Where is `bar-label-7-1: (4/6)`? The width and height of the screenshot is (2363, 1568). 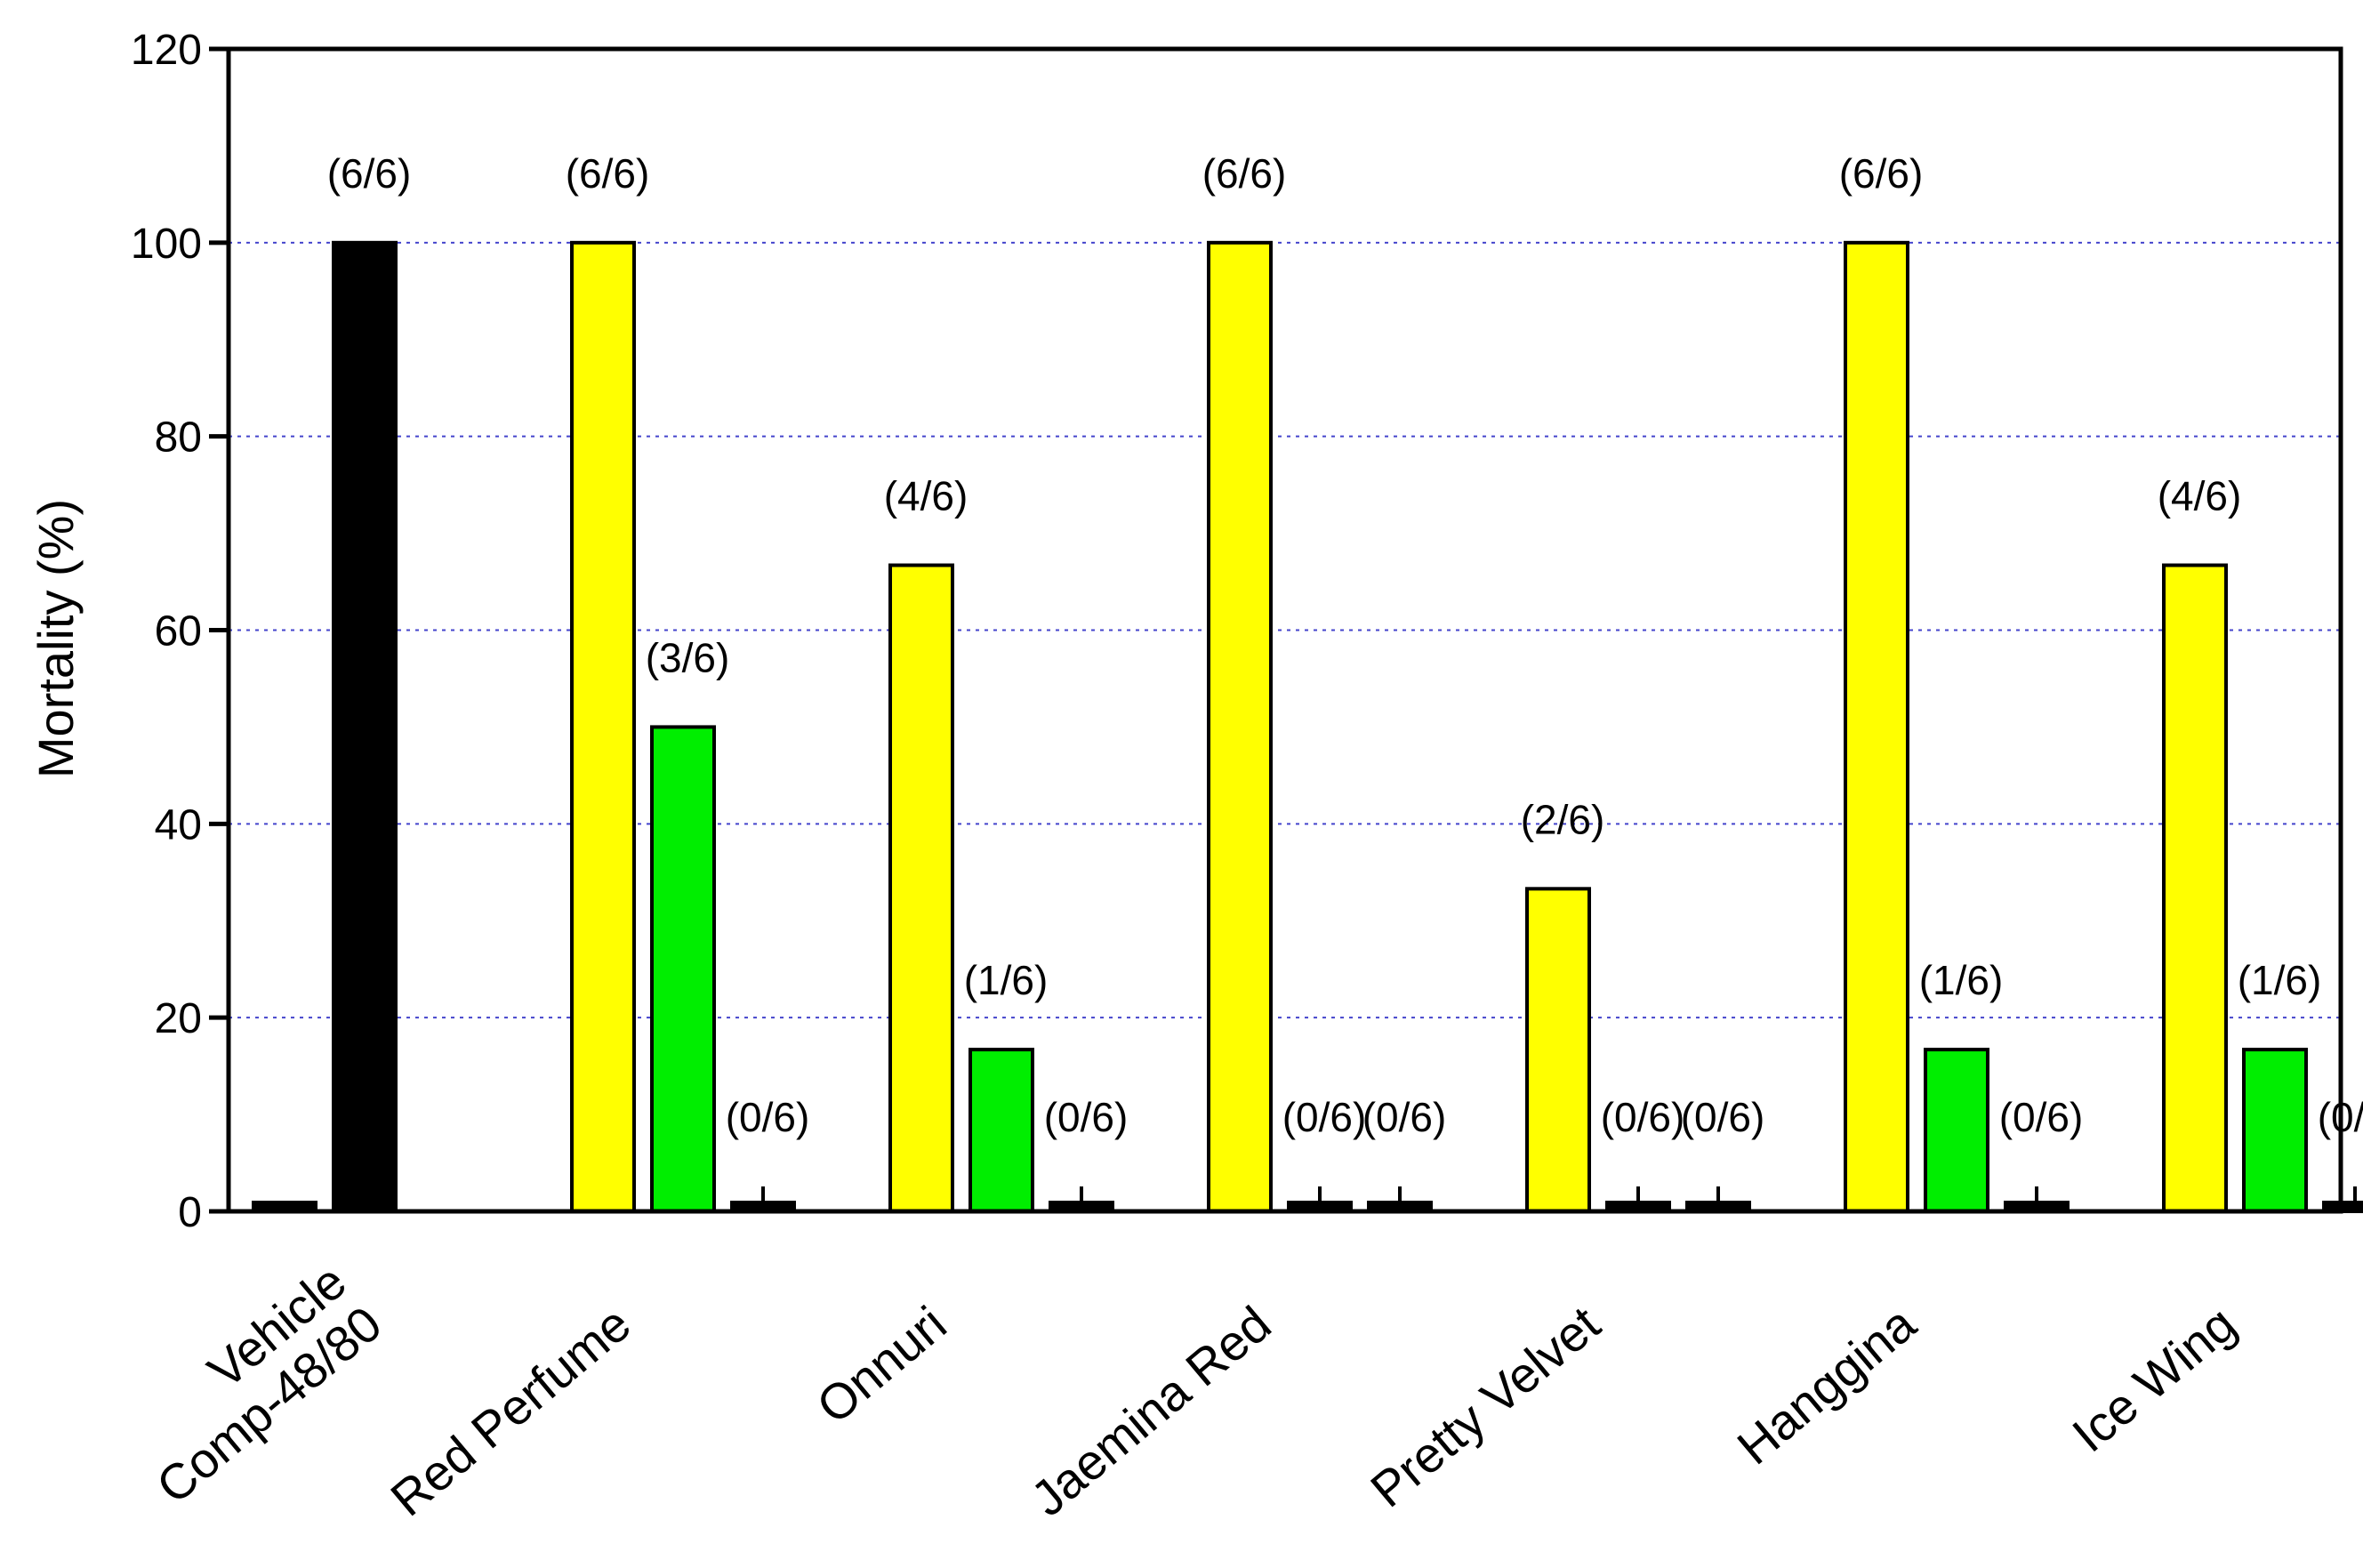 bar-label-7-1: (4/6) is located at coordinates (2200, 496).